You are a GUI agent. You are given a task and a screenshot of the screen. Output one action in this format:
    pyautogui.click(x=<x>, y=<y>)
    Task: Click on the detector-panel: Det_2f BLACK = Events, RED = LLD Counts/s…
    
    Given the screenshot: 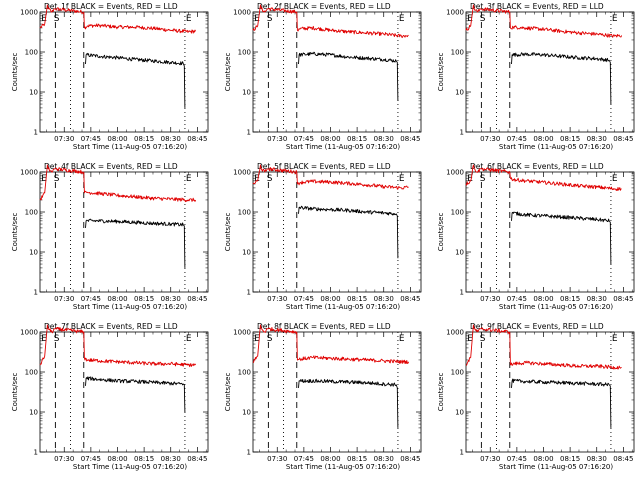 What is the action you would take?
    pyautogui.click(x=323, y=76)
    